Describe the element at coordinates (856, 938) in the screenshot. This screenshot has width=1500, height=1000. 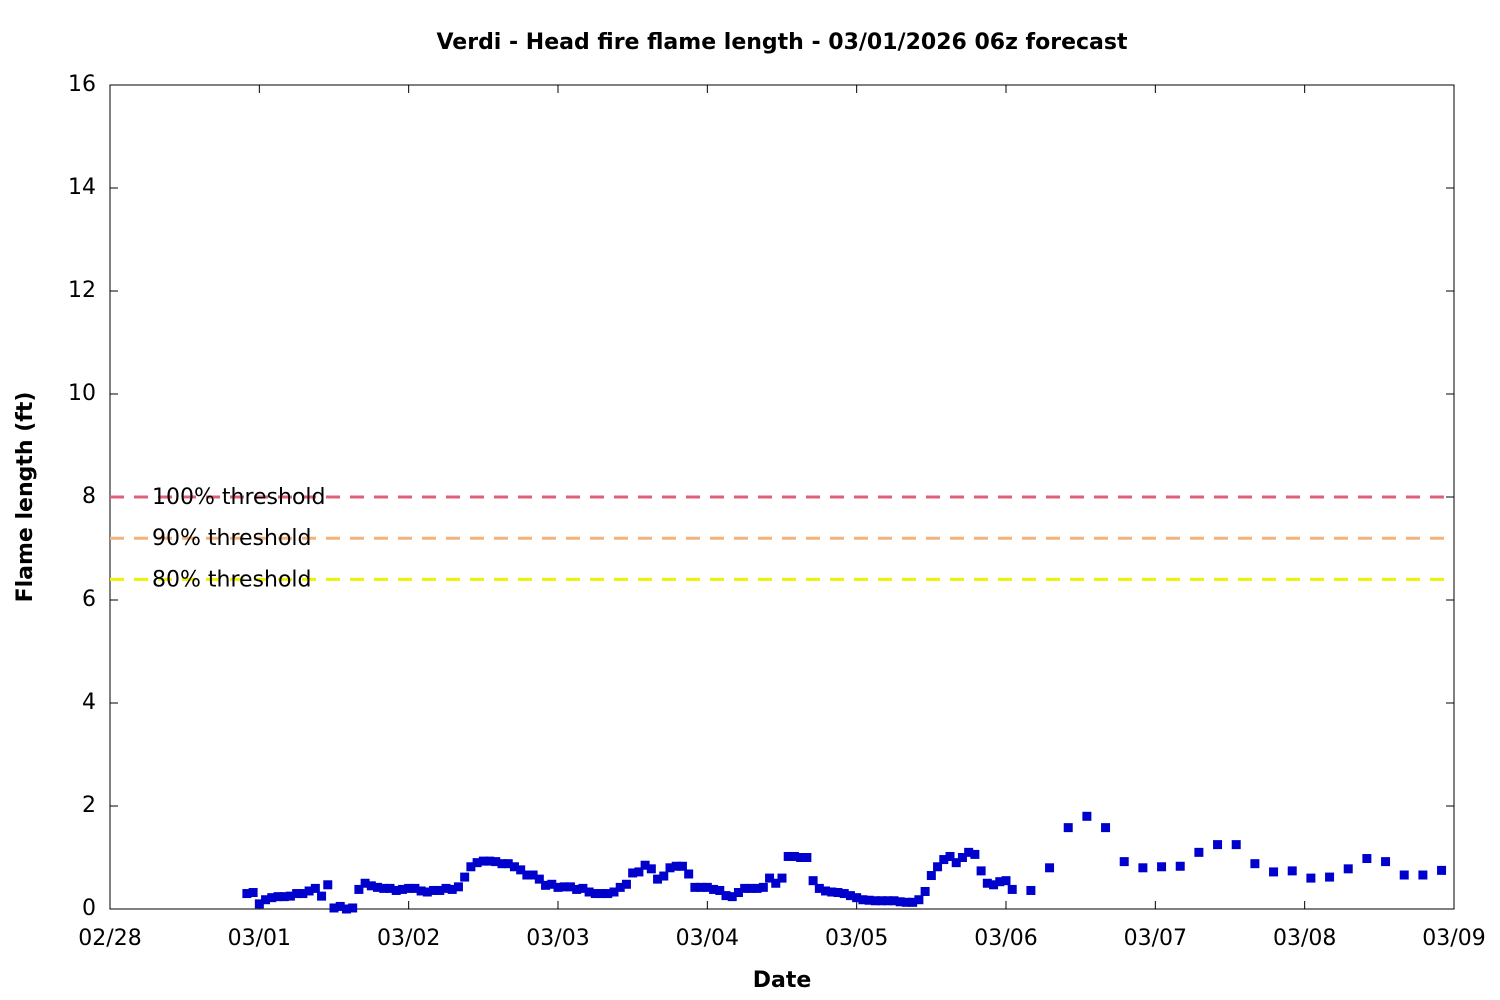
I see `x-tick-label: 03/05` at that location.